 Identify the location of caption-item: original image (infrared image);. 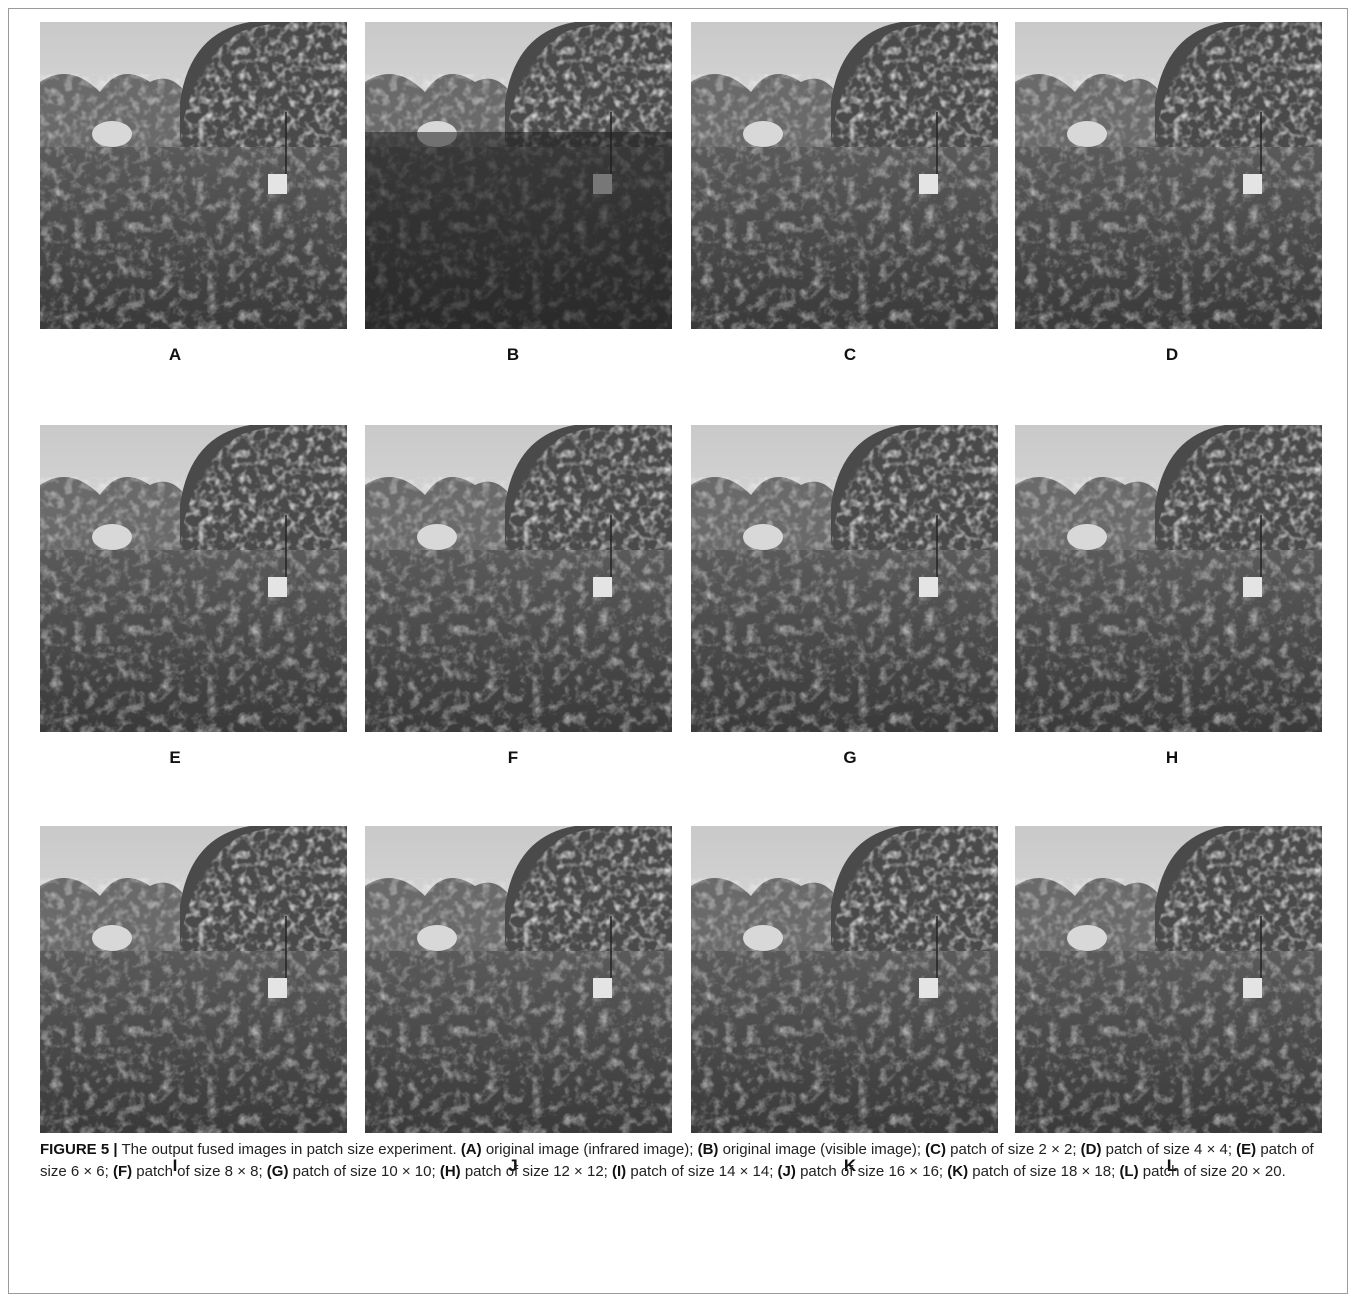
(589, 1149).